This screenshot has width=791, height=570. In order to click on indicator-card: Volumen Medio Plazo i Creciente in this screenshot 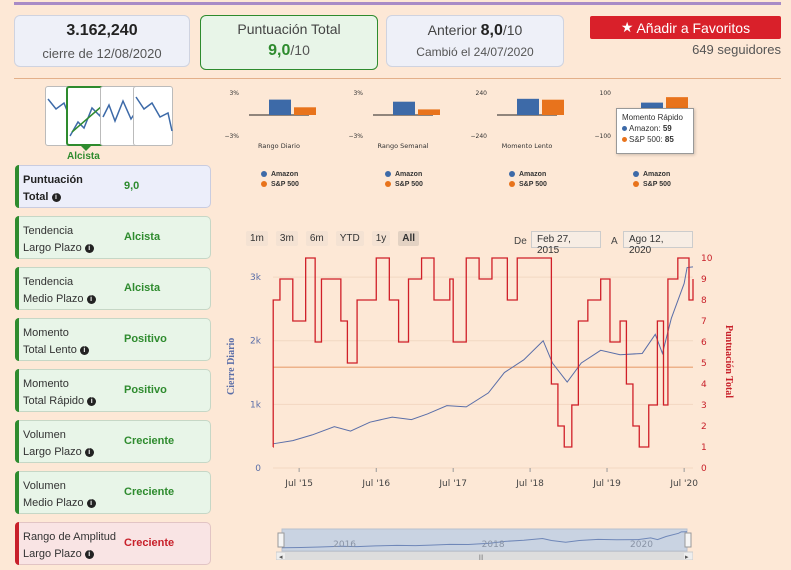, I will do `click(113, 492)`.